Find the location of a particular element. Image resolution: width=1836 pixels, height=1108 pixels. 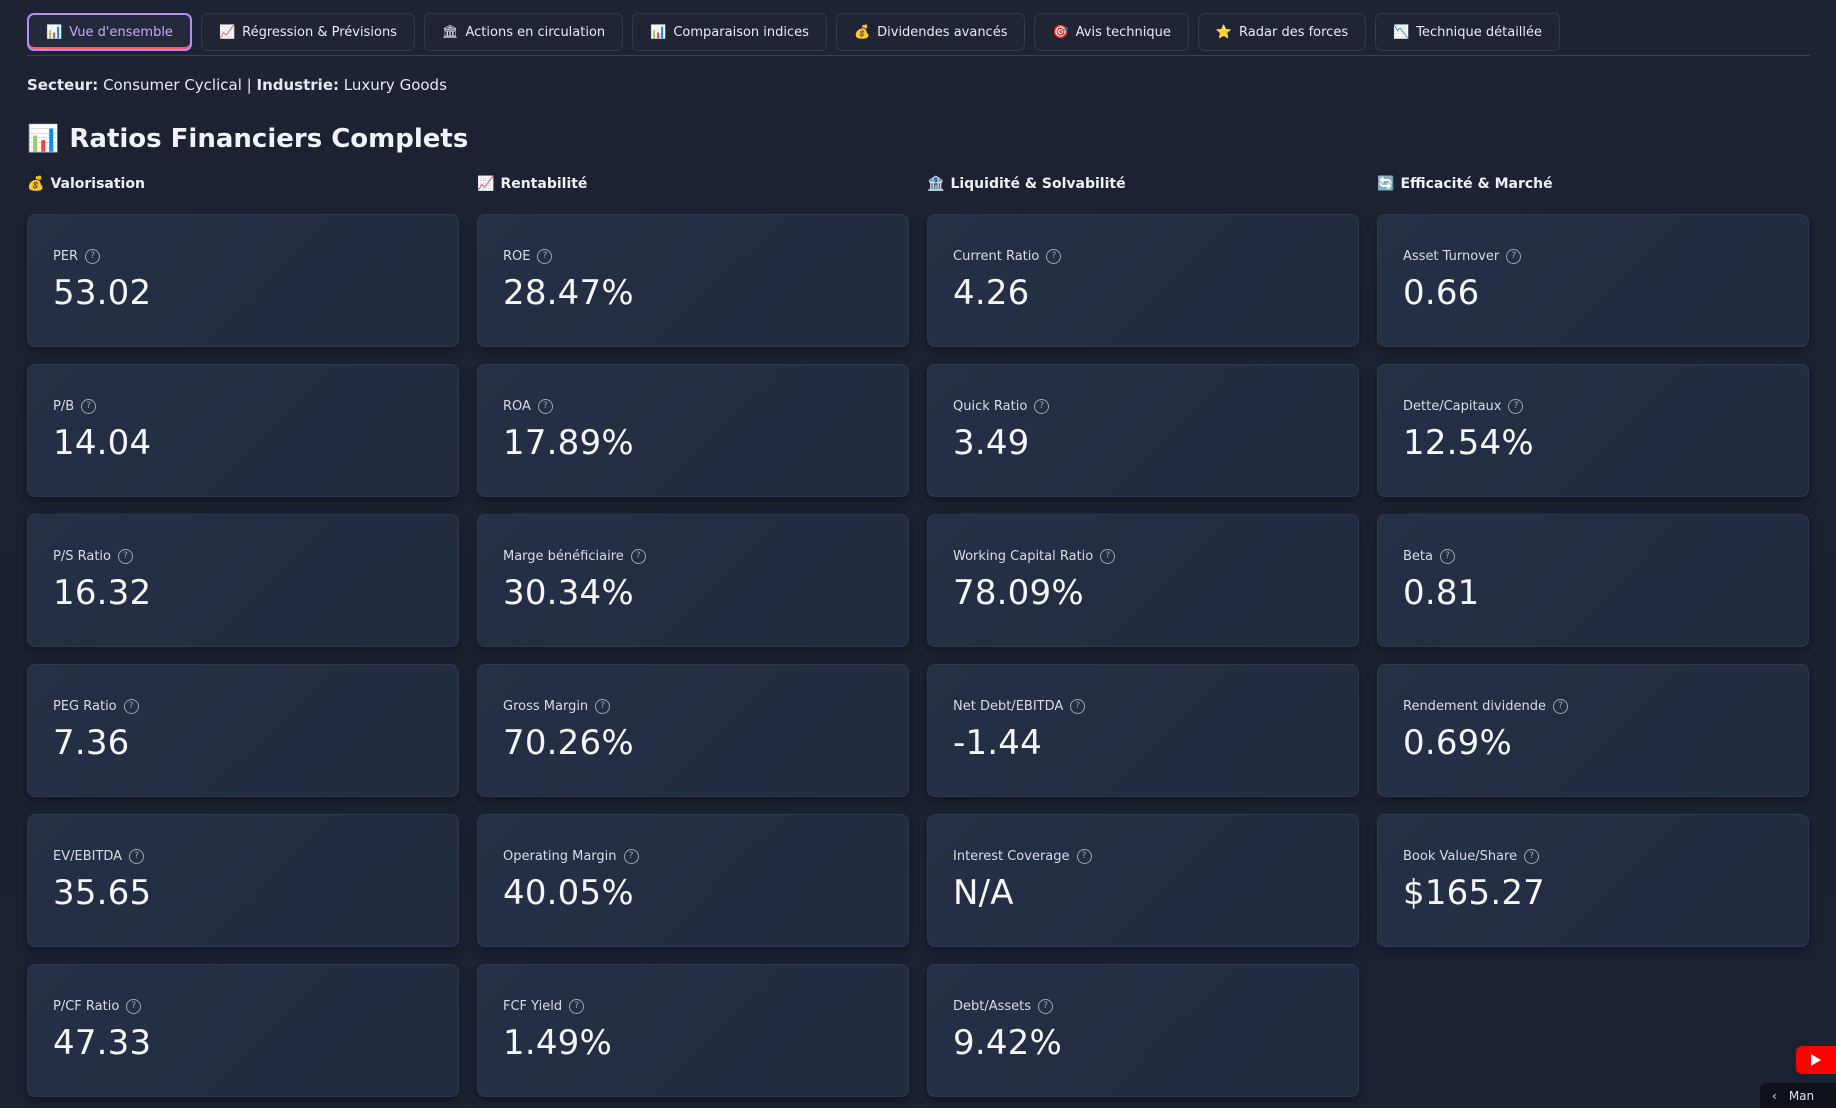

tab-detailed-technical: 📉 Technique détaillée is located at coordinates (1468, 32).